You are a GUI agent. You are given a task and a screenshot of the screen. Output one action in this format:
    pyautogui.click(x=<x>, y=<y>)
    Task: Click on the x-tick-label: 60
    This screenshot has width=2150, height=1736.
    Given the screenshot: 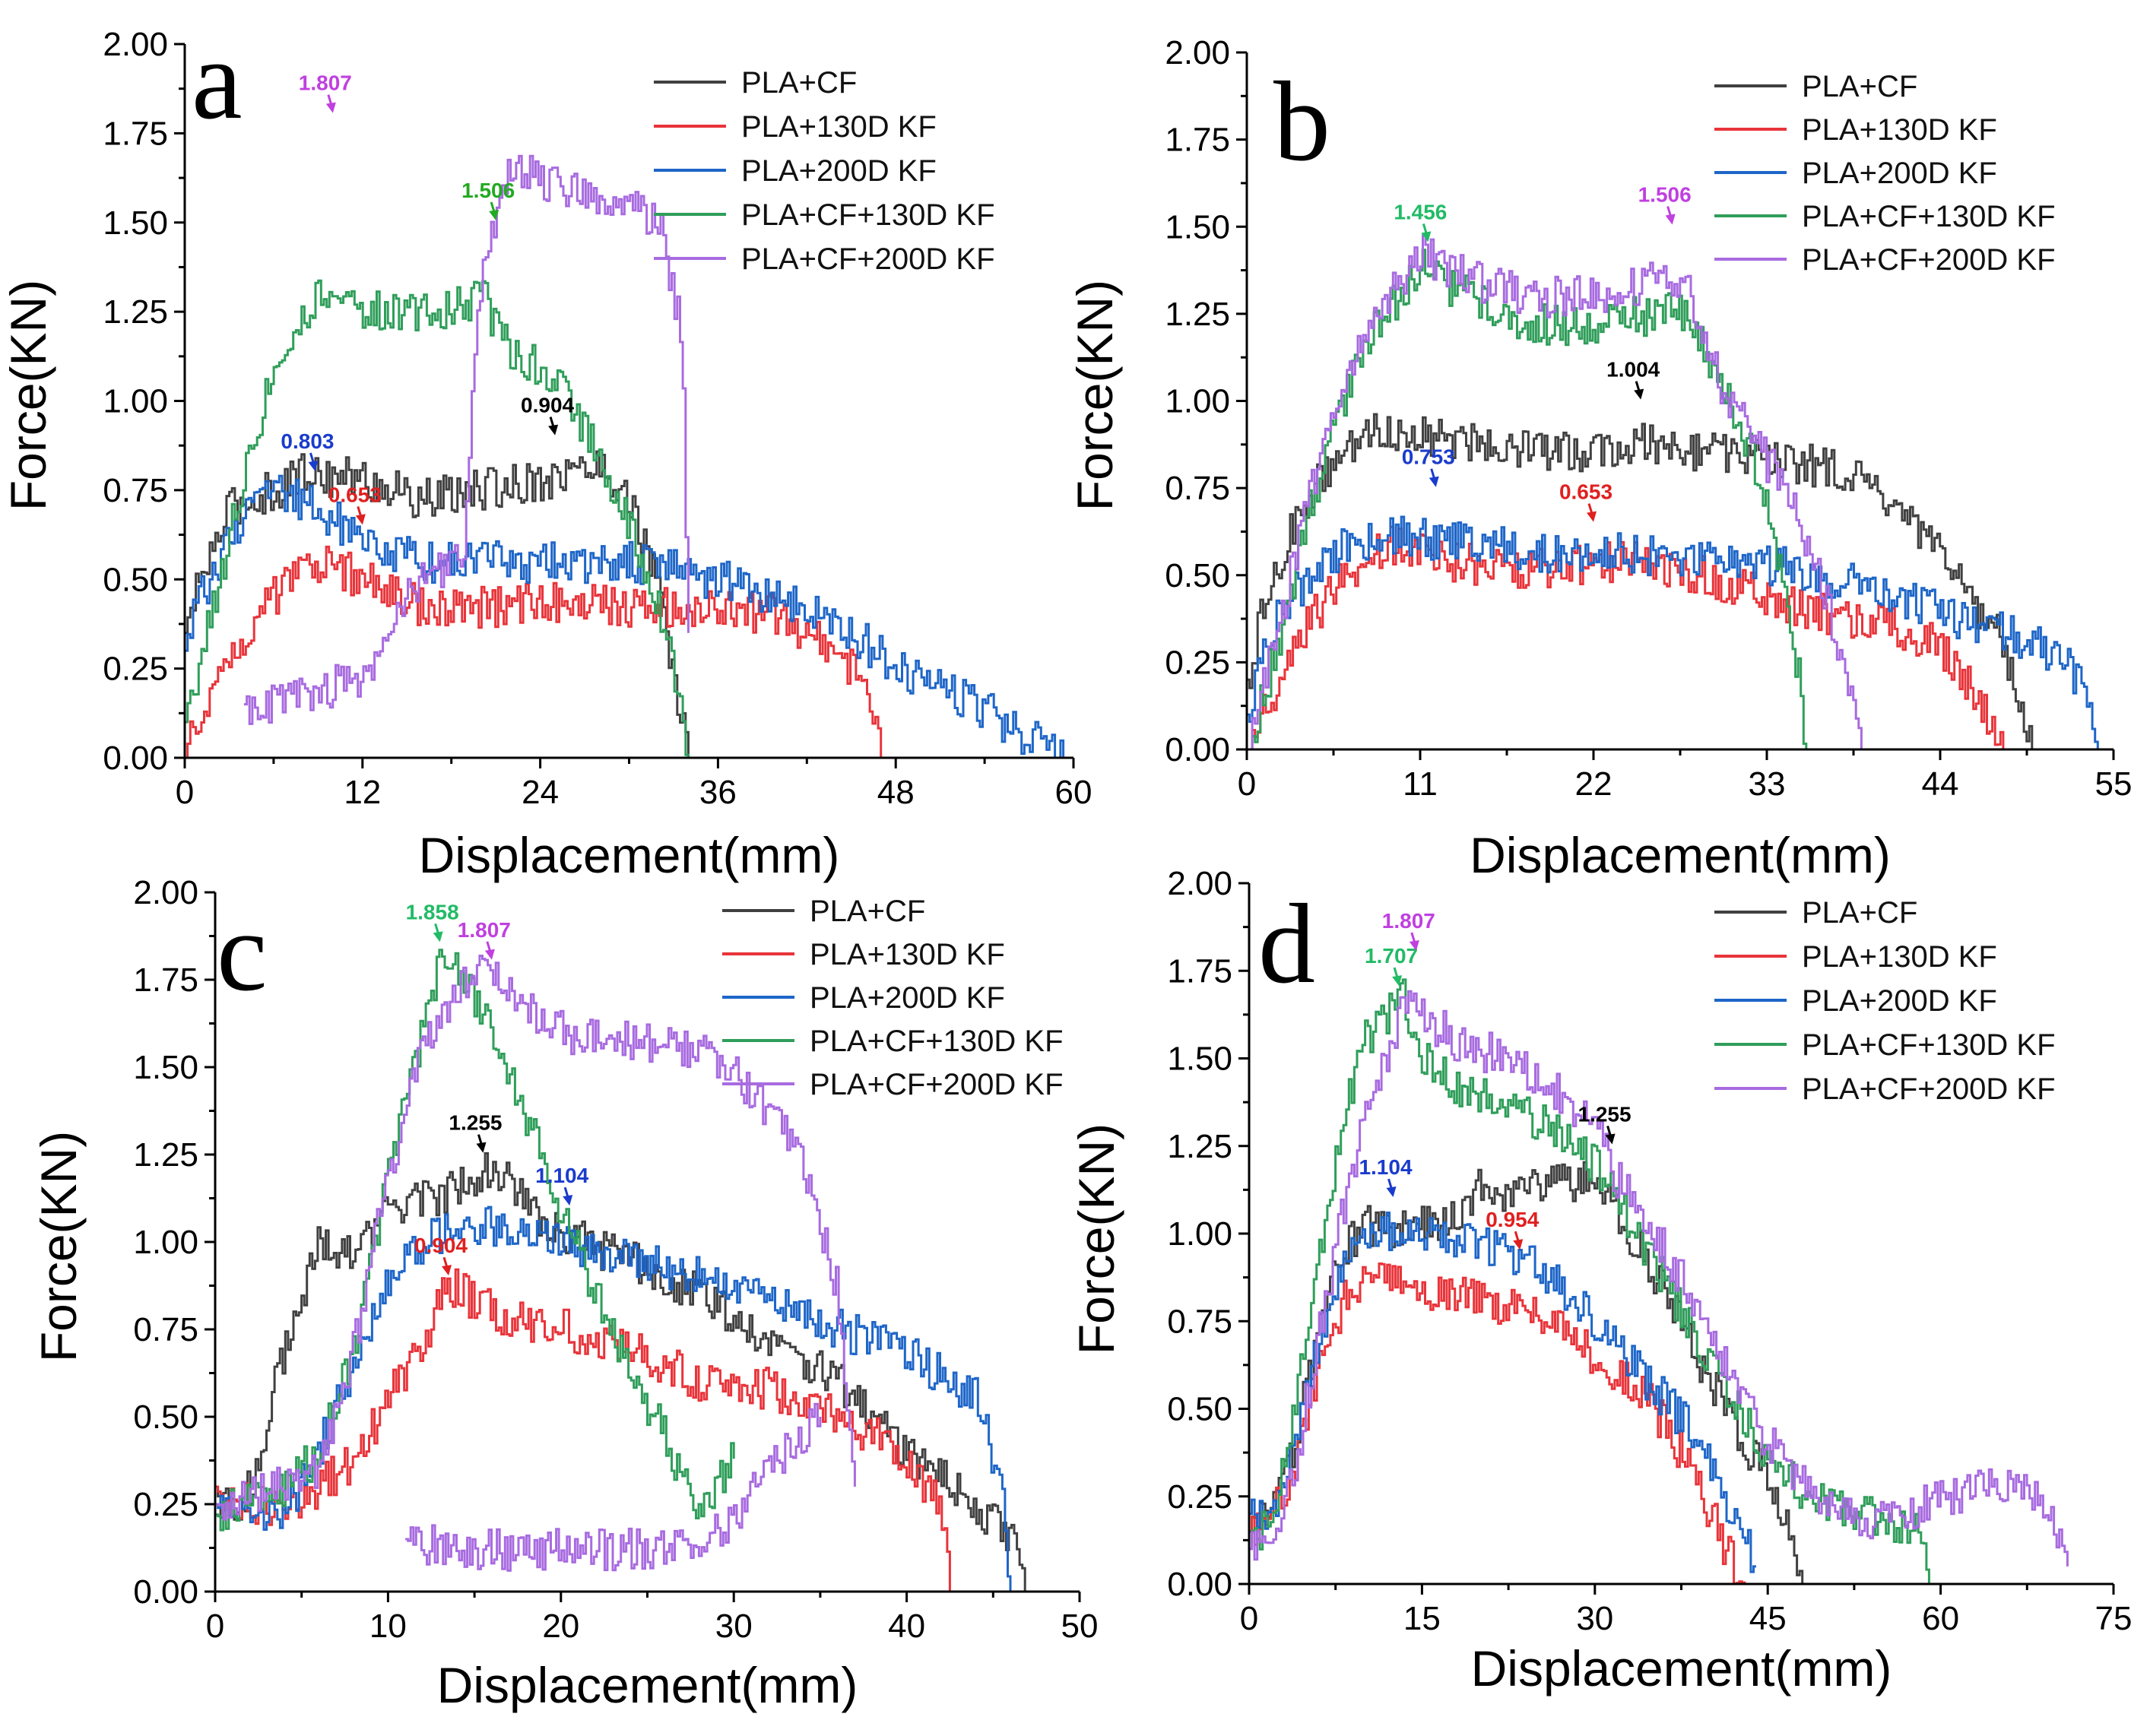 What is the action you would take?
    pyautogui.click(x=1940, y=1618)
    